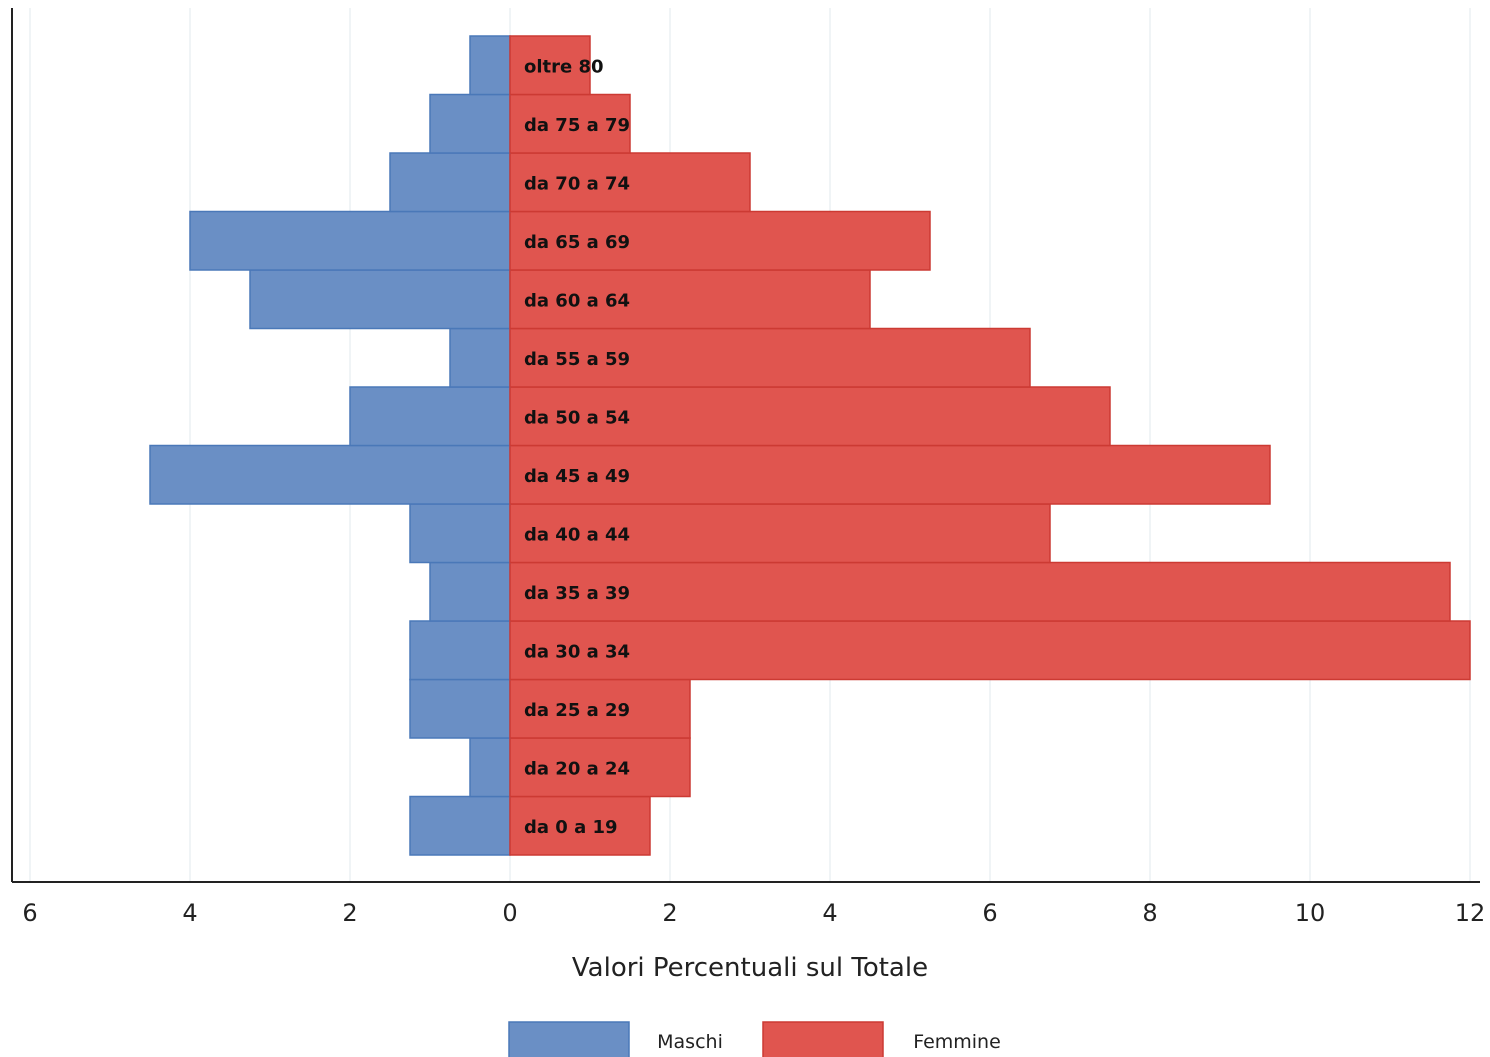 This screenshot has height=1057, width=1490. Describe the element at coordinates (989, 913) in the screenshot. I see `x-tick-label-6: 6` at that location.